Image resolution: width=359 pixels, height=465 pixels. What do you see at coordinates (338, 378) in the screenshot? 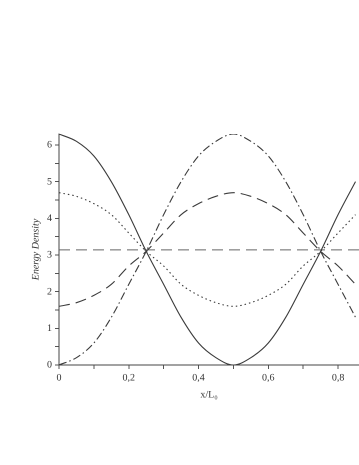
I see `x-tick-label: 0,8` at bounding box center [338, 378].